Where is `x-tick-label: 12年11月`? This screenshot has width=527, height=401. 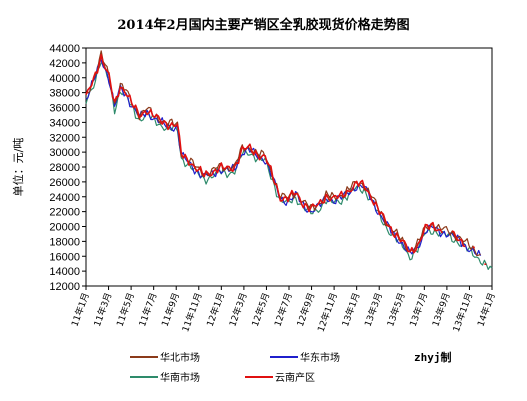
x-tick-label: 12年11月 is located at coordinates (327, 312).